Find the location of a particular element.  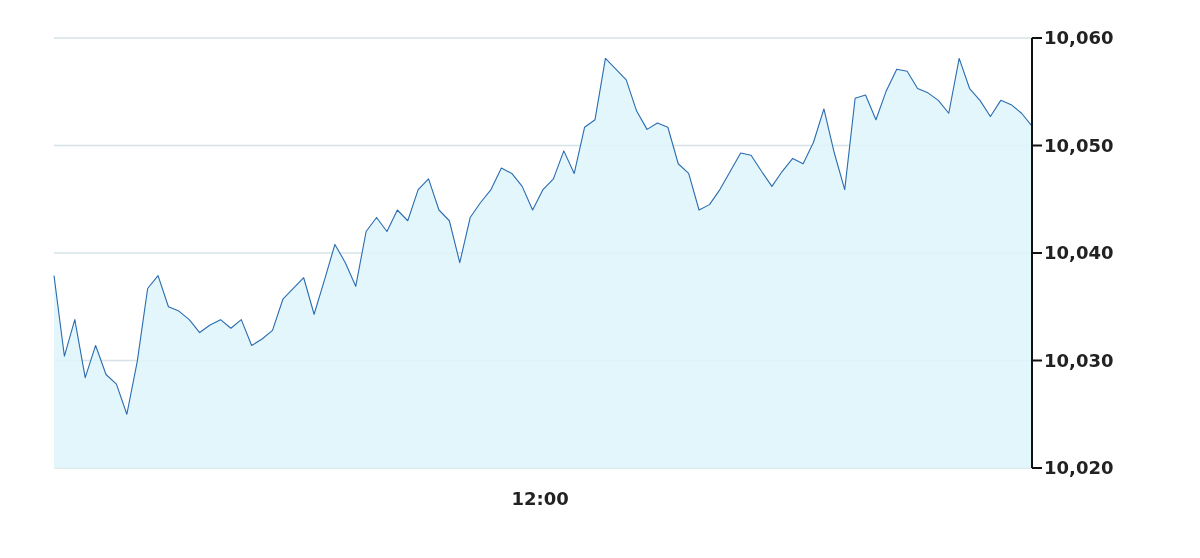

y-tick-label: 10,060 is located at coordinates (1079, 38).